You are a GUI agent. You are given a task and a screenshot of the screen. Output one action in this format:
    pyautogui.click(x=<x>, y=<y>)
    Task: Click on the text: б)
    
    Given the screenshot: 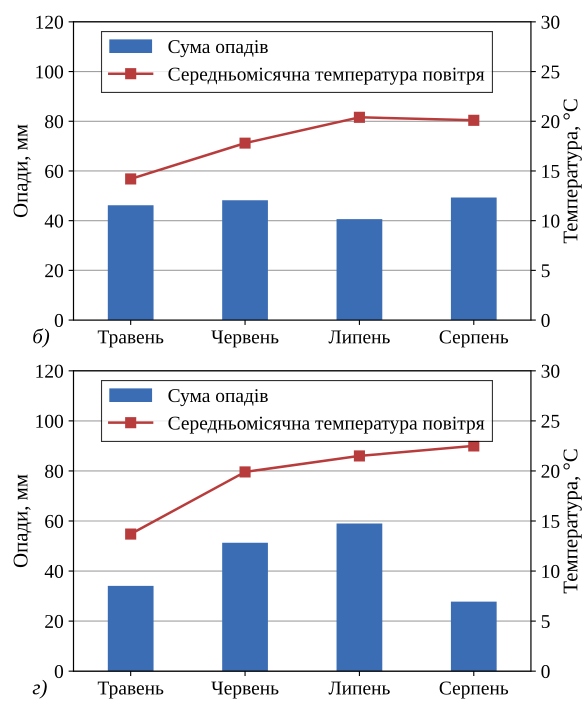 What is the action you would take?
    pyautogui.click(x=41, y=338)
    